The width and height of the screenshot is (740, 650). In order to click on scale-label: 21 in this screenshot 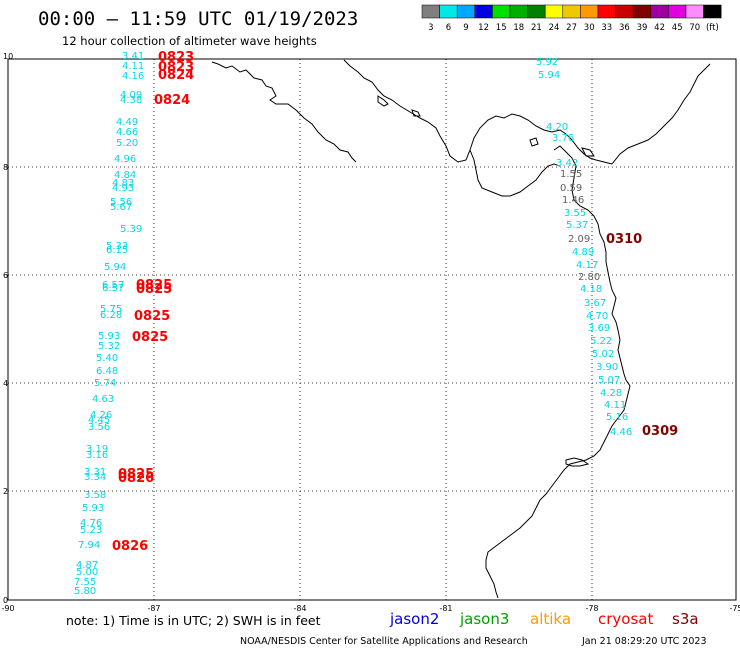, I will do `click(536, 28)`.